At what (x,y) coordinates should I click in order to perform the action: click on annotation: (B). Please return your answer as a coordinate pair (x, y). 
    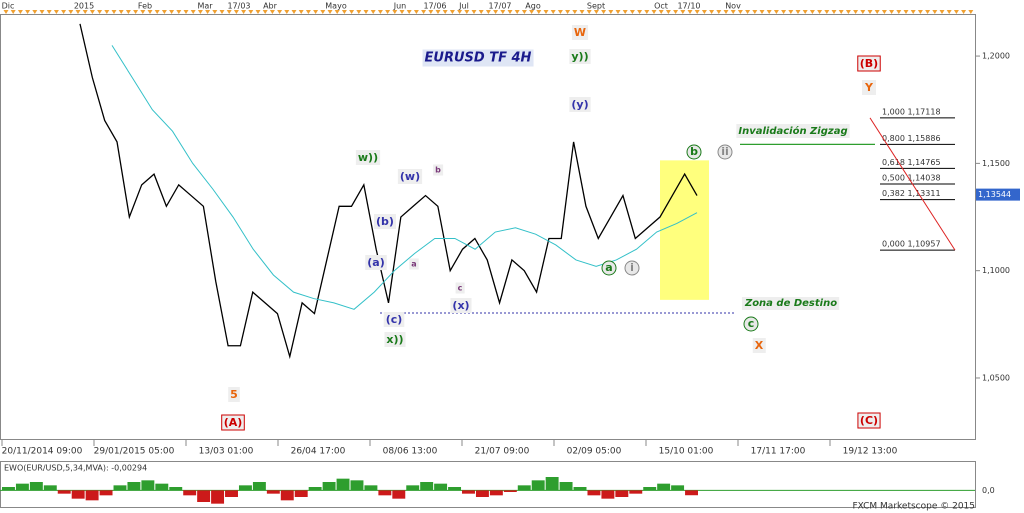
    Looking at the image, I should click on (869, 63).